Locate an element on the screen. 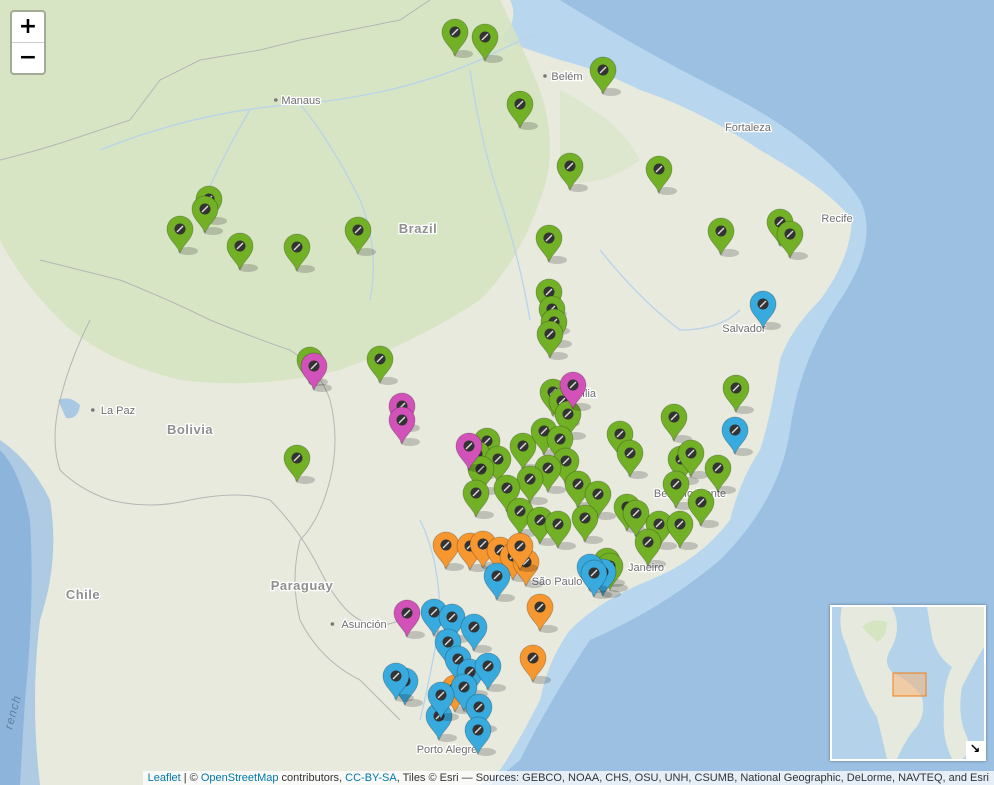 The height and width of the screenshot is (785, 994). place-label: Recife is located at coordinates (836, 219).